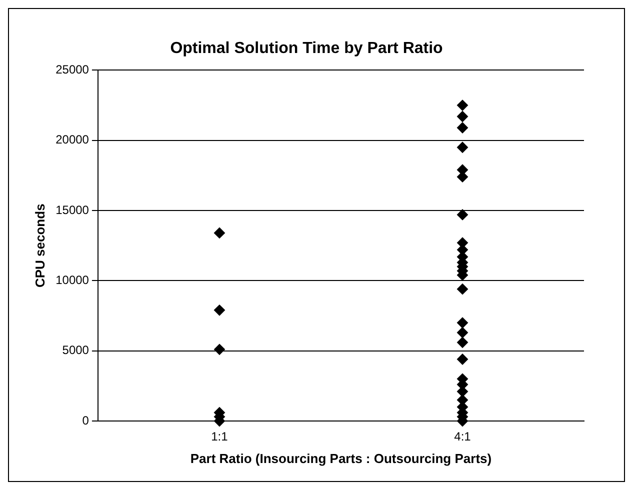 Image resolution: width=633 pixels, height=490 pixels. I want to click on y-tick-label: 25000, so click(73, 69).